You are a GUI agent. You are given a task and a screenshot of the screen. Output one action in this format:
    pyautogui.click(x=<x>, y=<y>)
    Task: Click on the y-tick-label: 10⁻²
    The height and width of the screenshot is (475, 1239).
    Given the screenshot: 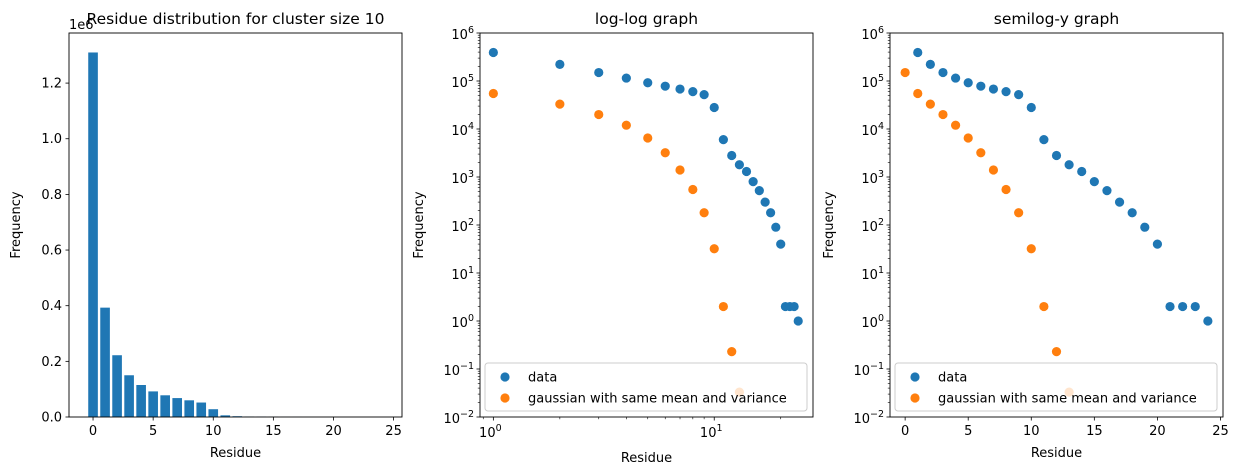 What is the action you would take?
    pyautogui.click(x=458, y=418)
    